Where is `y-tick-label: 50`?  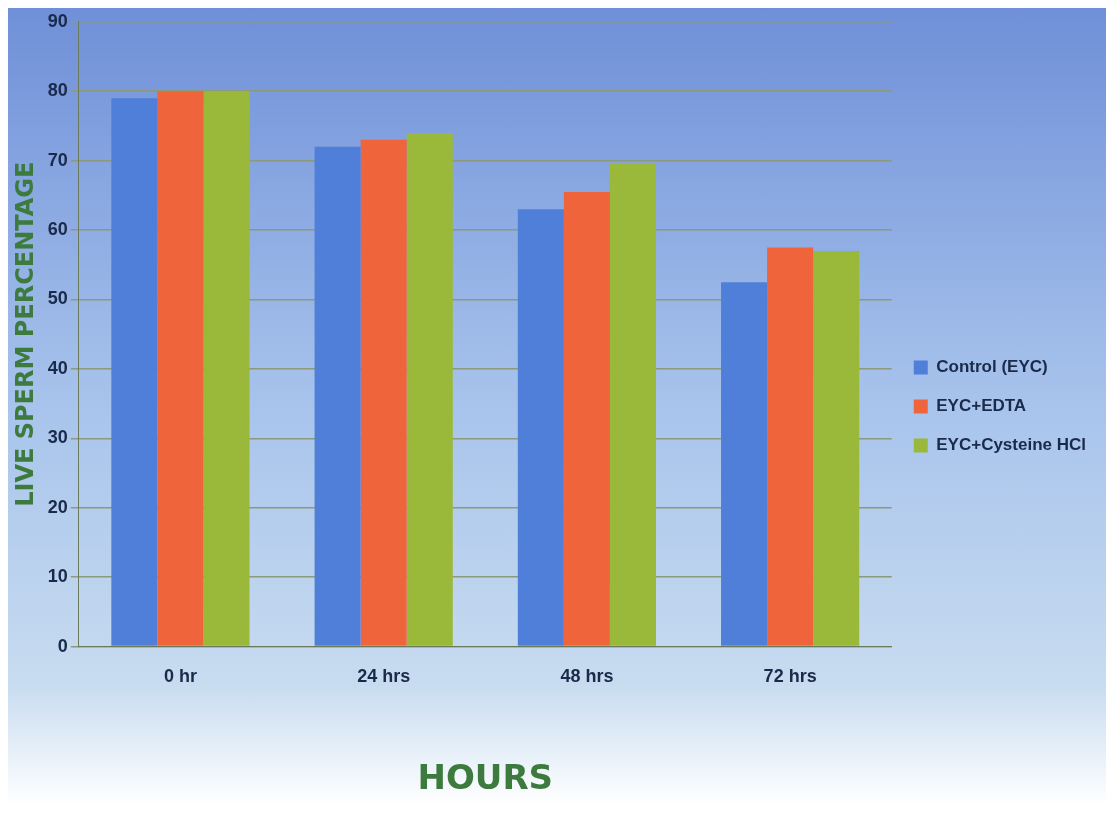 y-tick-label: 50 is located at coordinates (57, 298).